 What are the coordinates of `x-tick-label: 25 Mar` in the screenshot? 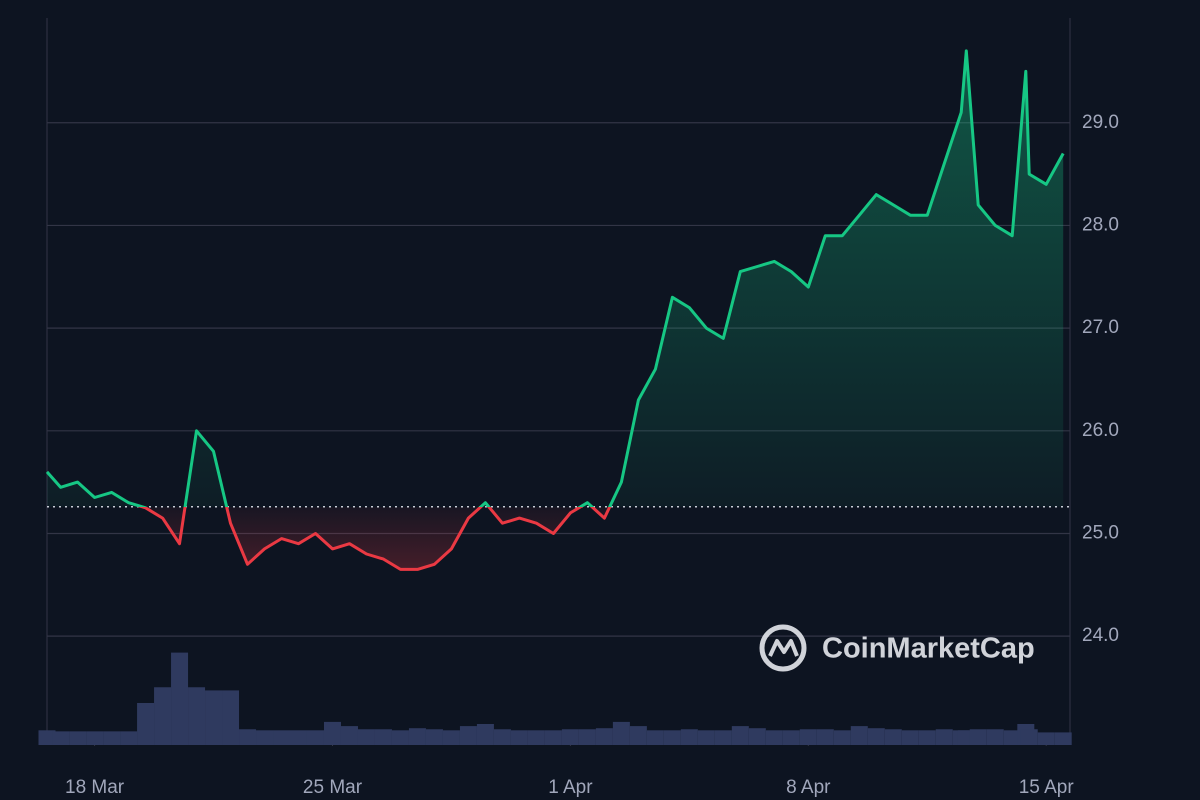 It's located at (333, 787).